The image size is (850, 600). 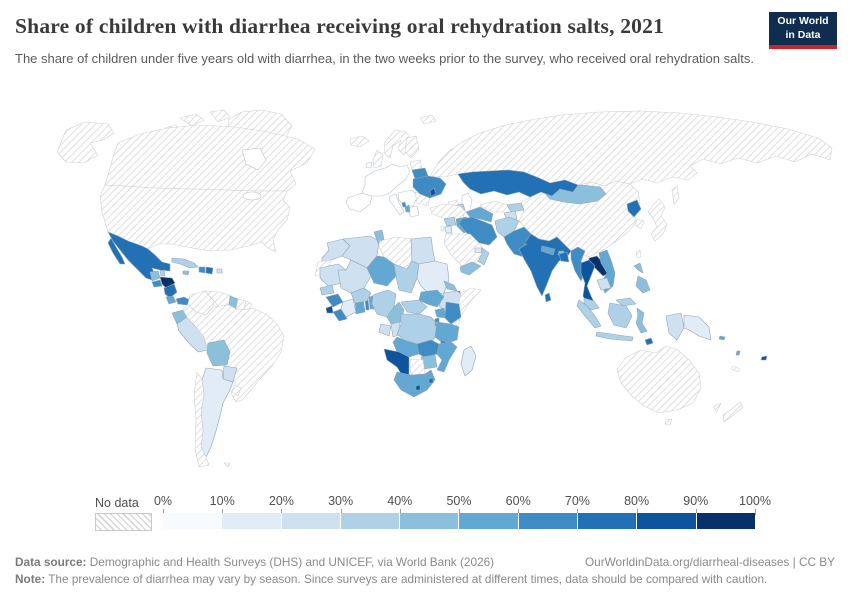 What do you see at coordinates (417, 367) in the screenshot?
I see `country-botswana` at bounding box center [417, 367].